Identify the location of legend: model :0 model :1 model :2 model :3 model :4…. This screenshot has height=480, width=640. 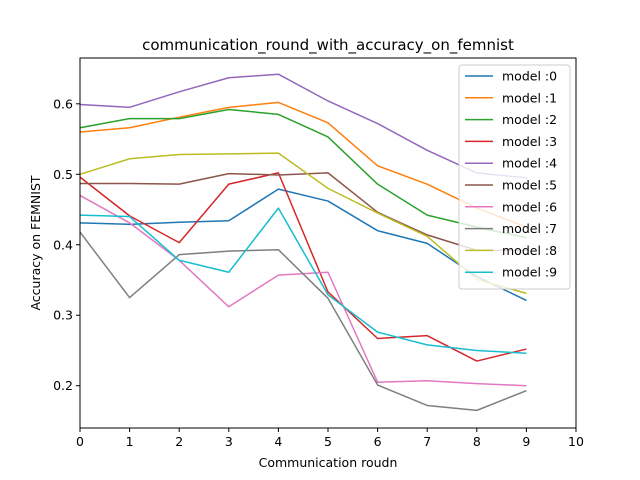
(514, 177).